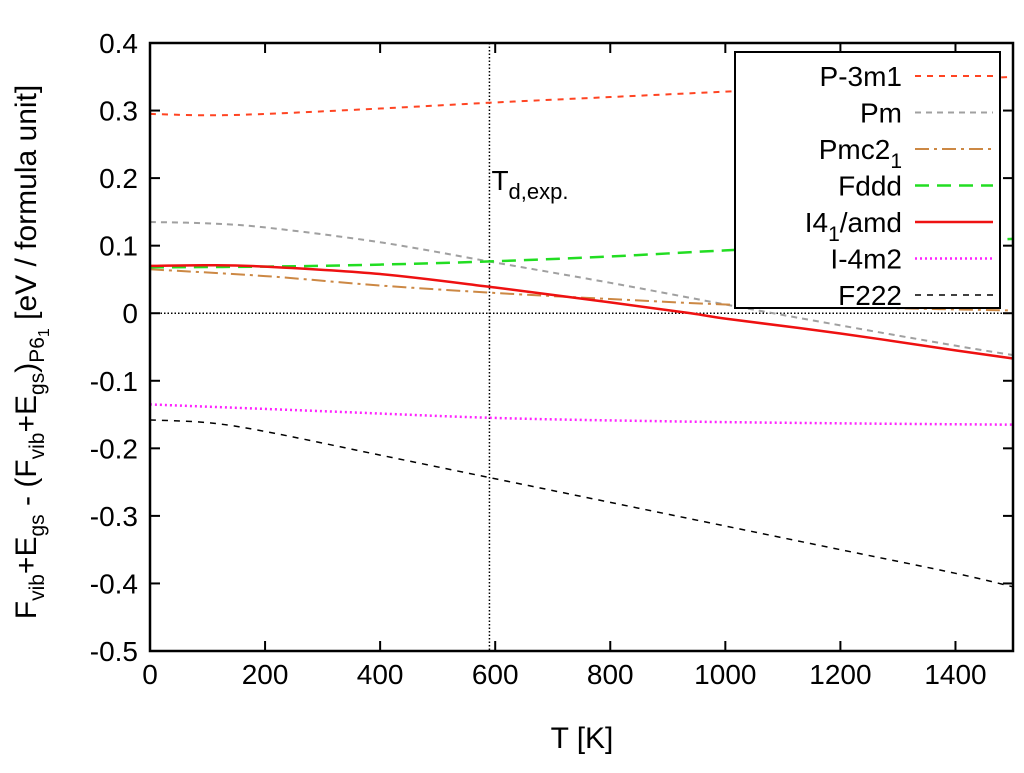  Describe the element at coordinates (380, 674) in the screenshot. I see `x-tick-label: 400` at that location.